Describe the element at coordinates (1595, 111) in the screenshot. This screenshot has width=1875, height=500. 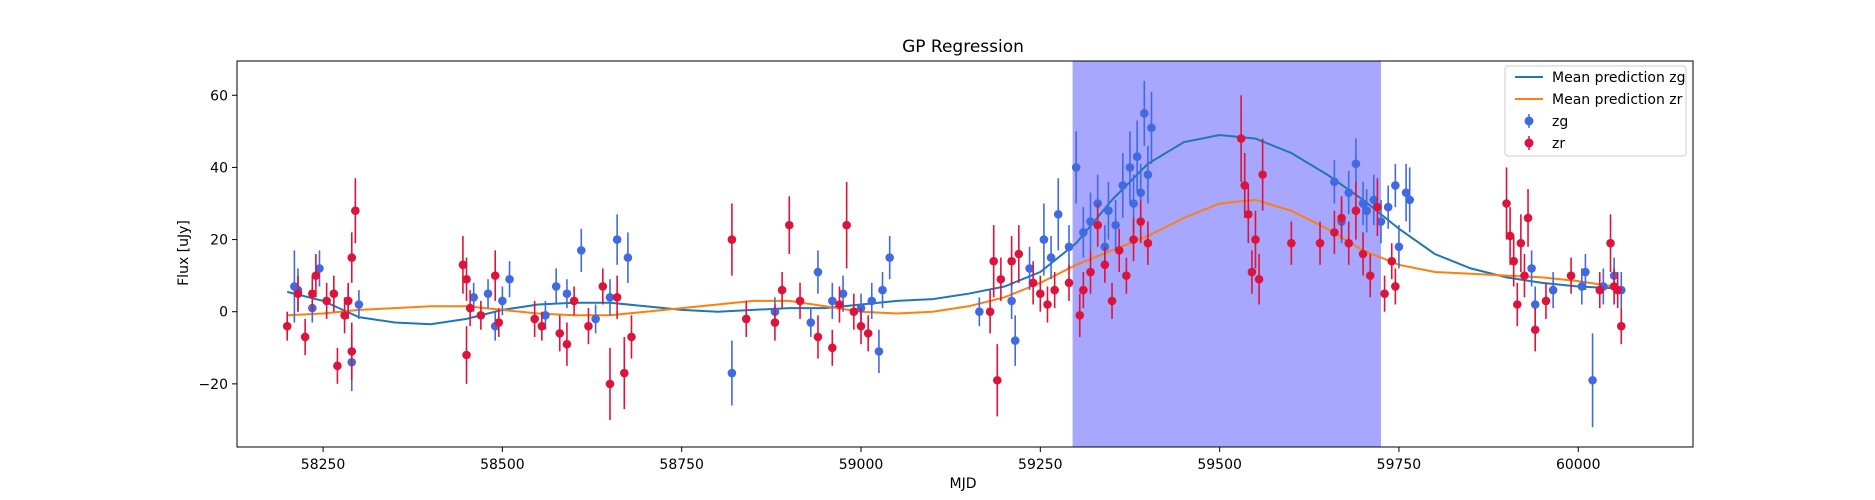
I see `legend-box` at that location.